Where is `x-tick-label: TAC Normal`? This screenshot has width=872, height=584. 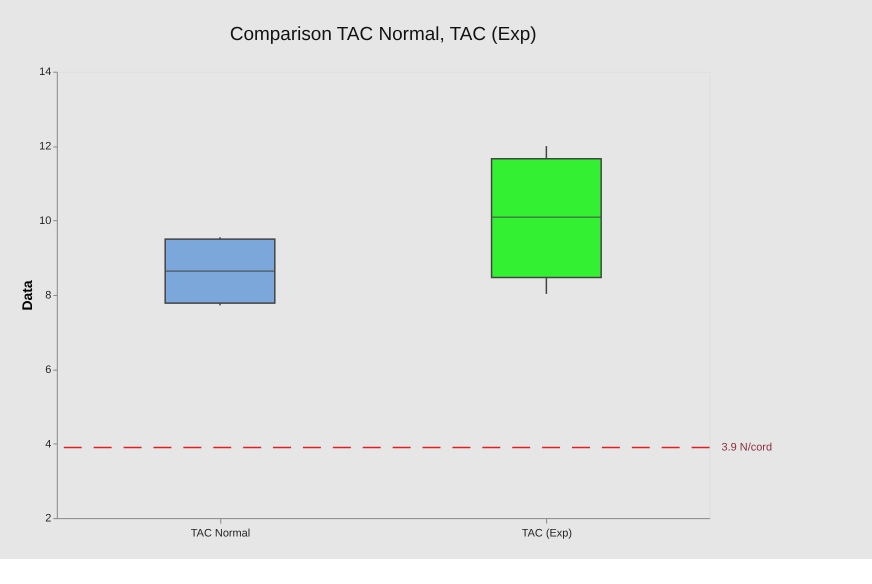
x-tick-label: TAC Normal is located at coordinates (220, 534).